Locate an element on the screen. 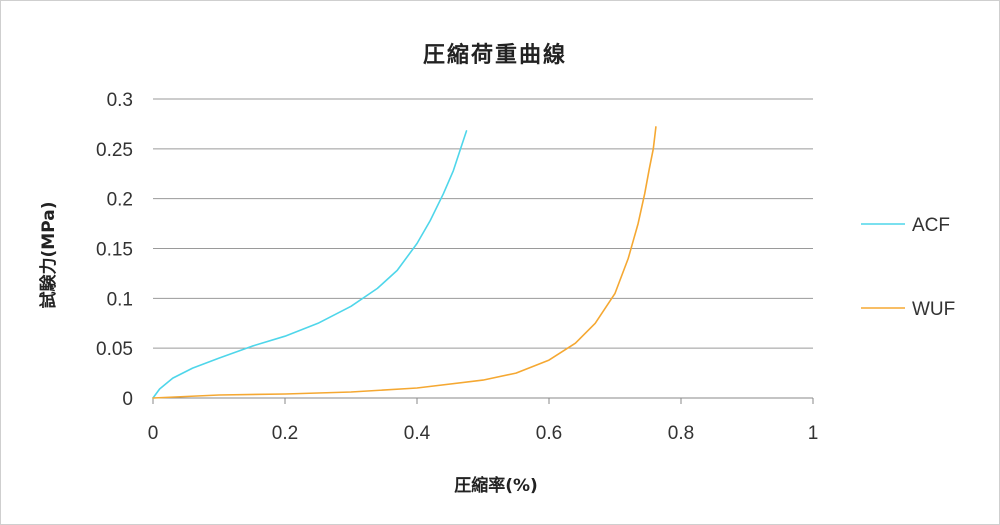  y-tick-label: 0.15 is located at coordinates (114, 250).